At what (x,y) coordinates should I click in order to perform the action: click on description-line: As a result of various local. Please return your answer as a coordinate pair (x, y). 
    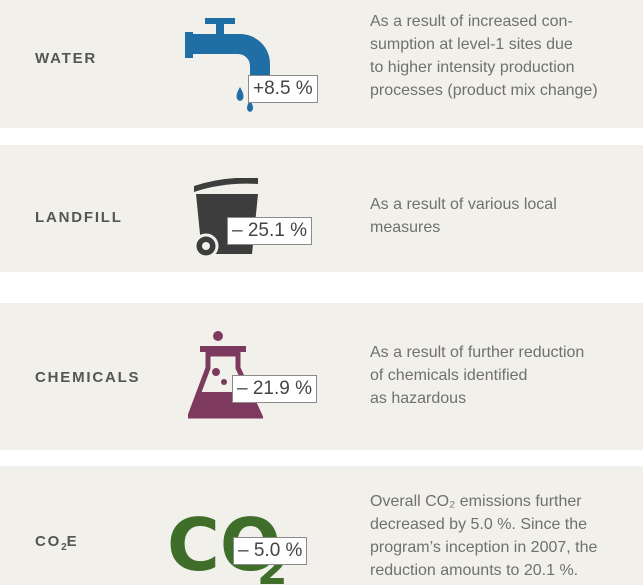
    Looking at the image, I should click on (463, 204).